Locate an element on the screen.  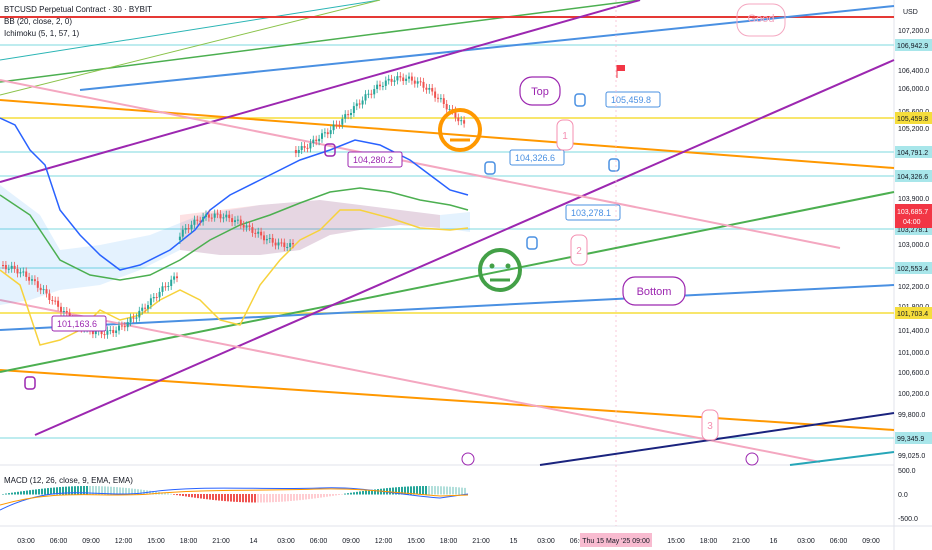
x-tick-label: 15:00 is located at coordinates (156, 541).